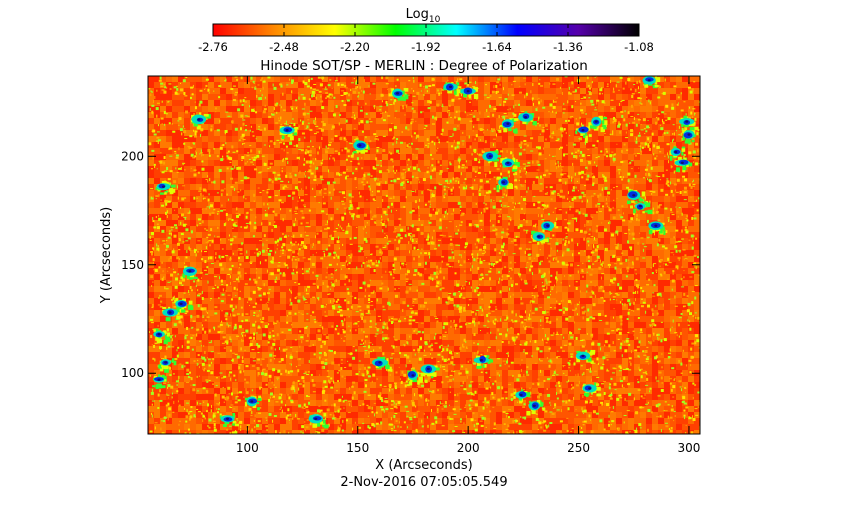  Describe the element at coordinates (247, 448) in the screenshot. I see `x-tick-label: 100` at that location.